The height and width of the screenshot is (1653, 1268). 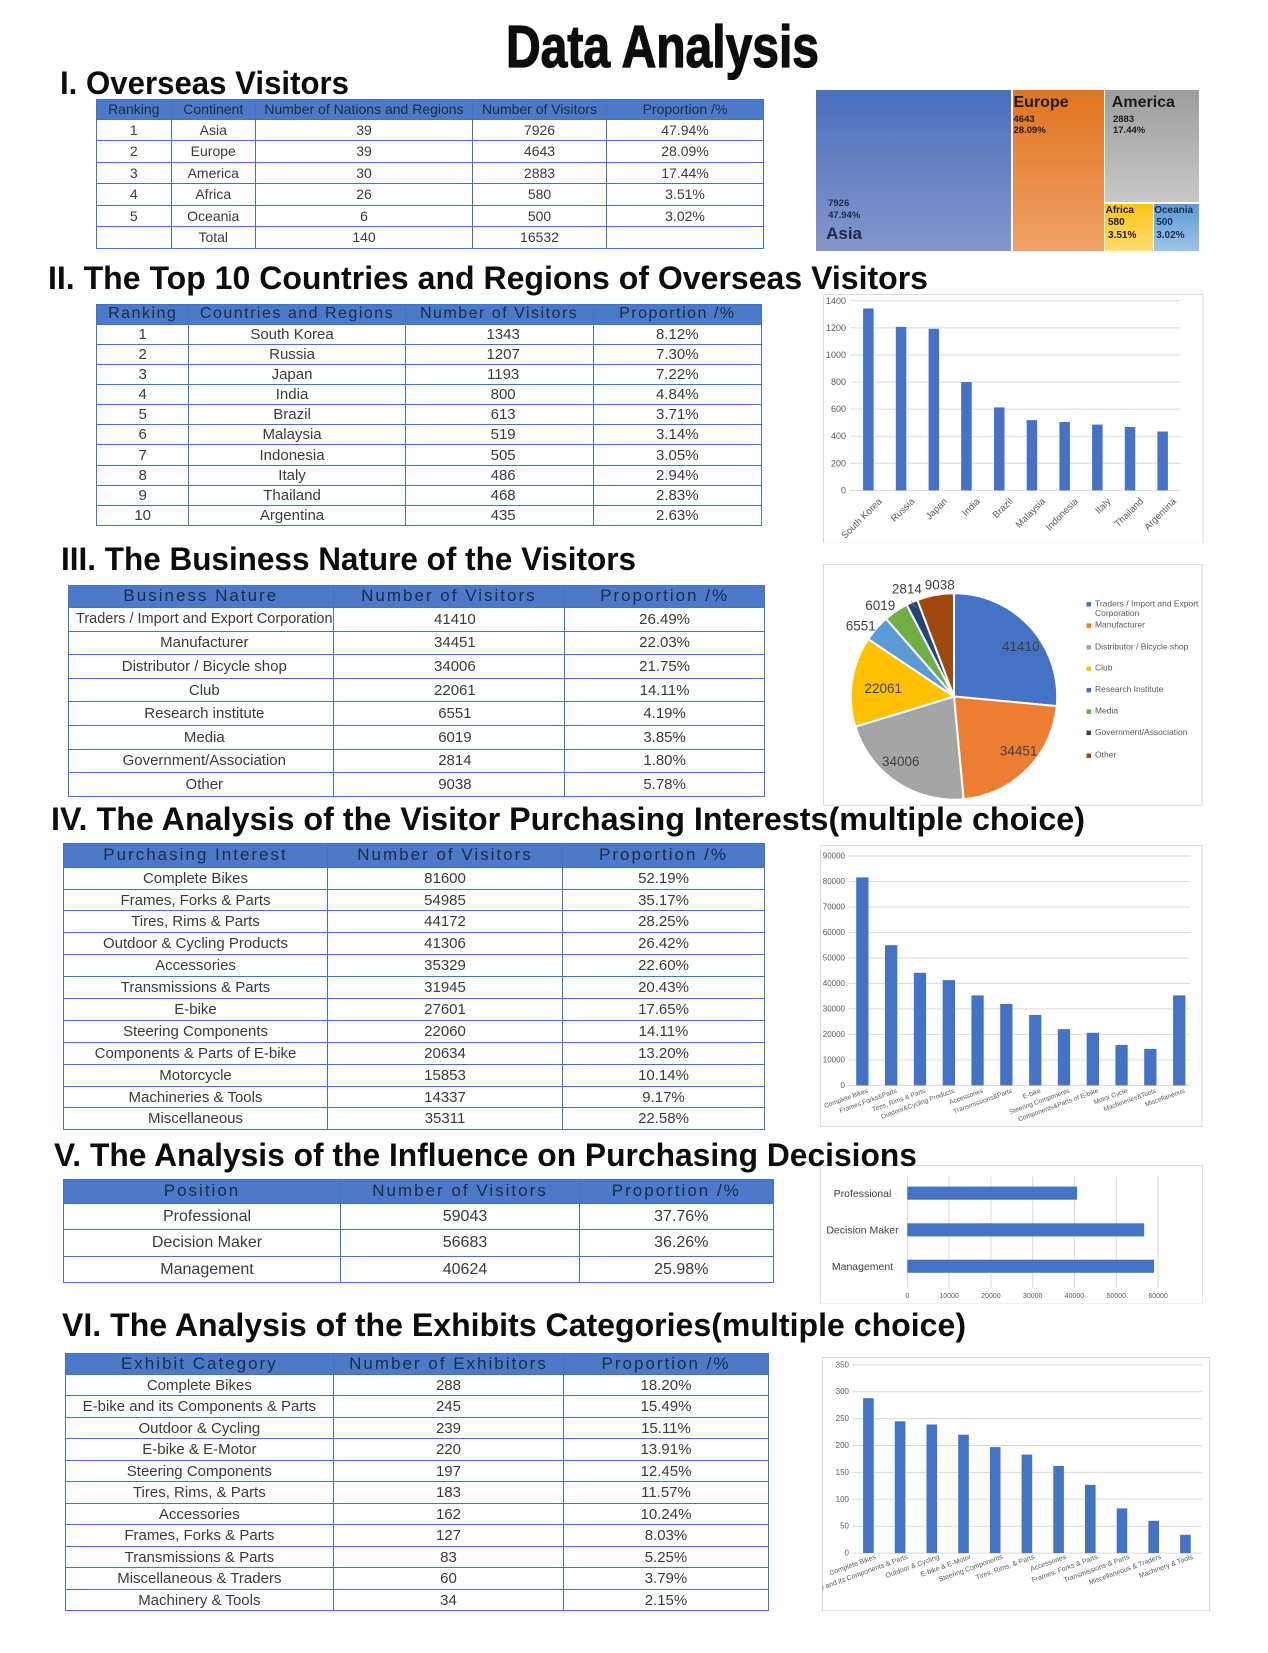 What do you see at coordinates (1129, 689) in the screenshot?
I see `svg-text: Research Institute` at bounding box center [1129, 689].